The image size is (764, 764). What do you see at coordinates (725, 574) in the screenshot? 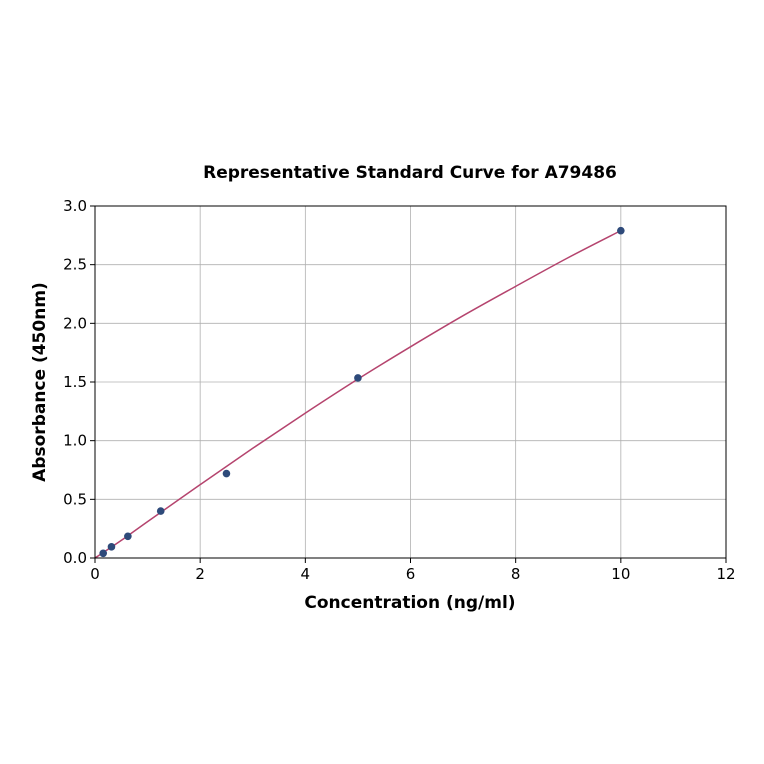
I see `x-tick-label: 12` at bounding box center [725, 574].